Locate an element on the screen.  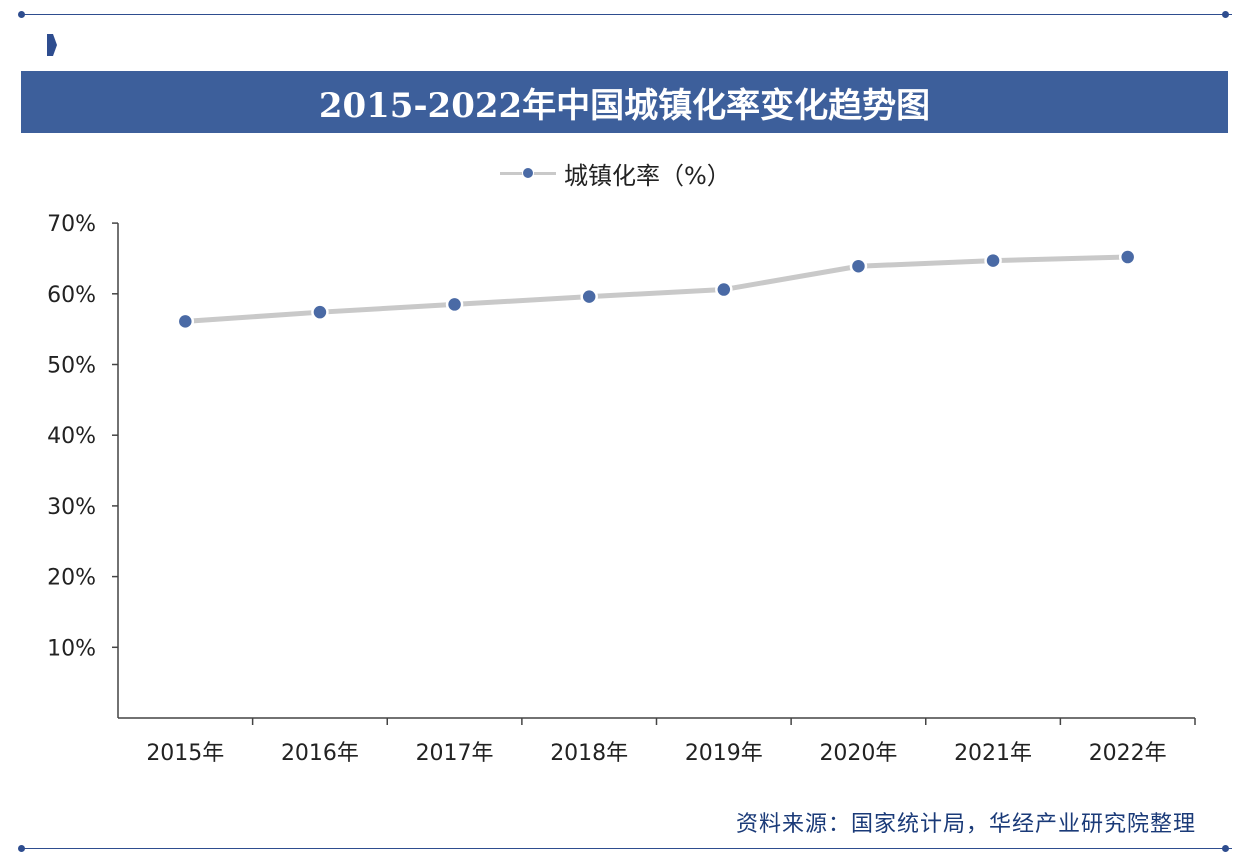
x-tick-label: 2021年 is located at coordinates (993, 753).